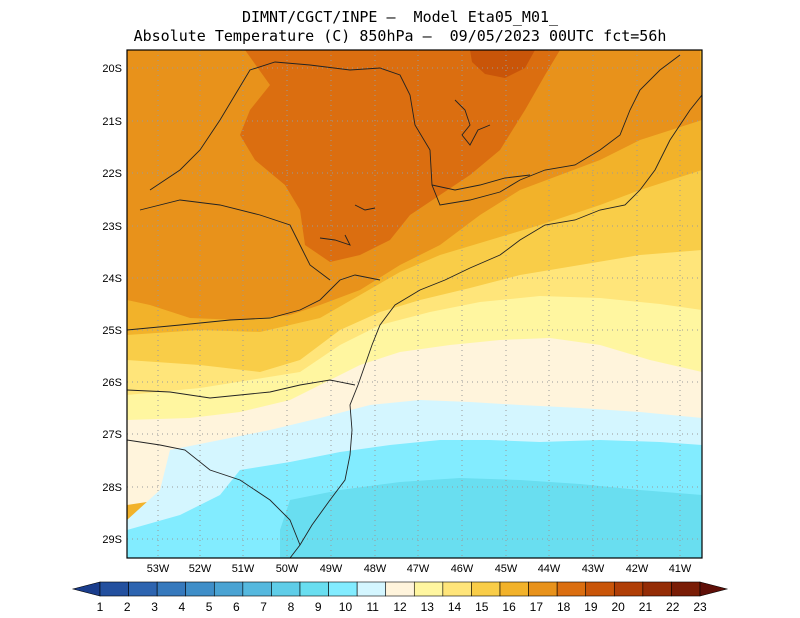 This screenshot has height=618, width=800. I want to click on lon-label: 48W, so click(375, 569).